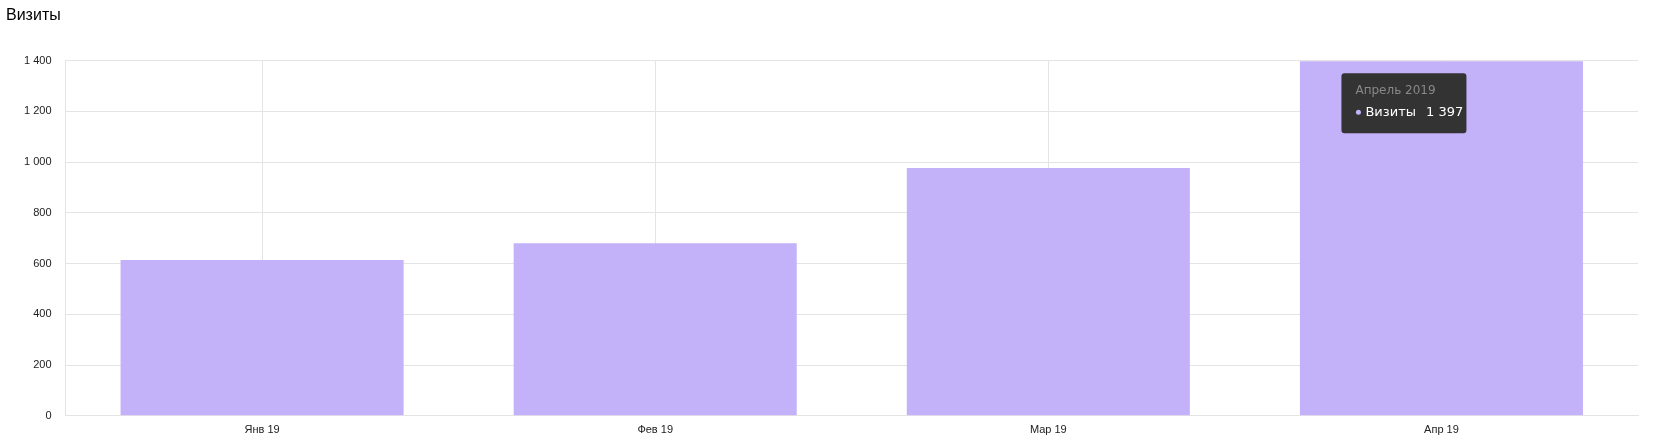 The image size is (1668, 445). I want to click on x-tick-label: Апр 19, so click(1441, 429).